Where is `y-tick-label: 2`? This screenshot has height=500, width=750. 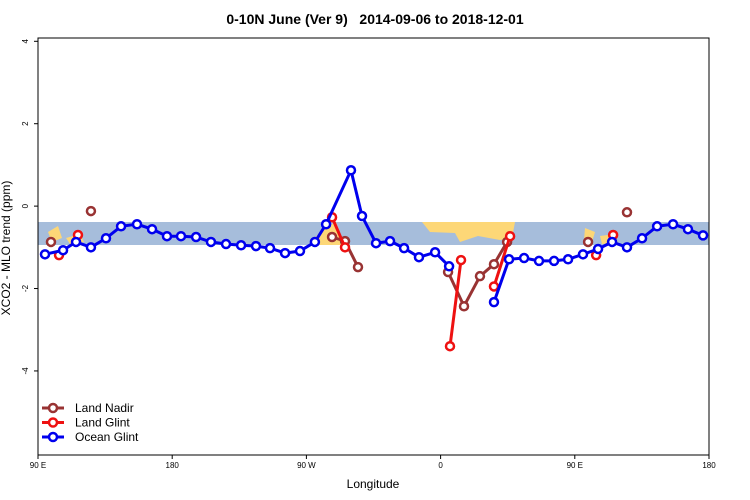
y-tick-label: 2 is located at coordinates (25, 123).